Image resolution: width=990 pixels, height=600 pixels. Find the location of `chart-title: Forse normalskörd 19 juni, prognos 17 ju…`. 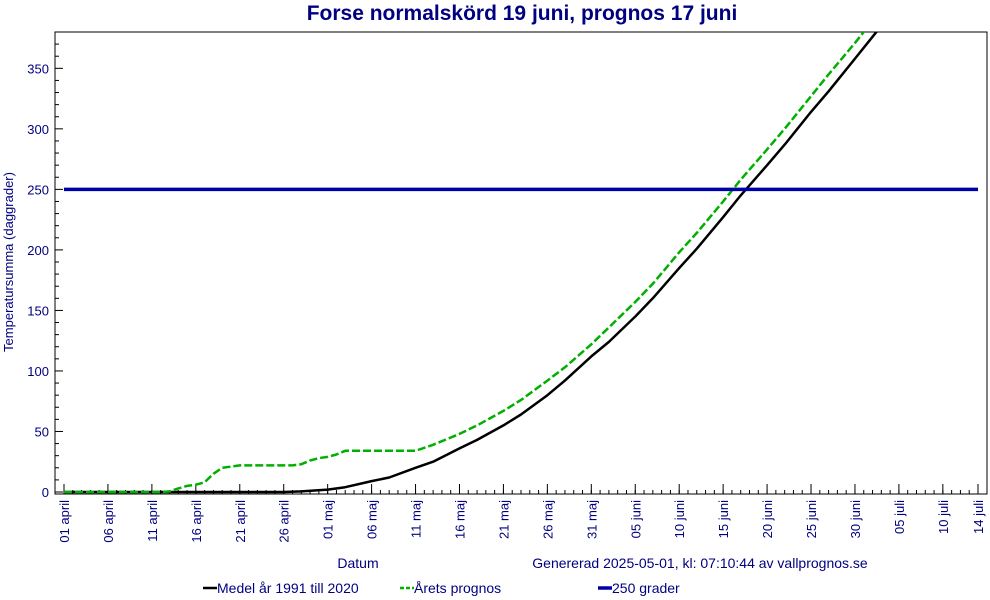

chart-title: Forse normalskörd 19 juni, prognos 17 ju… is located at coordinates (522, 13).